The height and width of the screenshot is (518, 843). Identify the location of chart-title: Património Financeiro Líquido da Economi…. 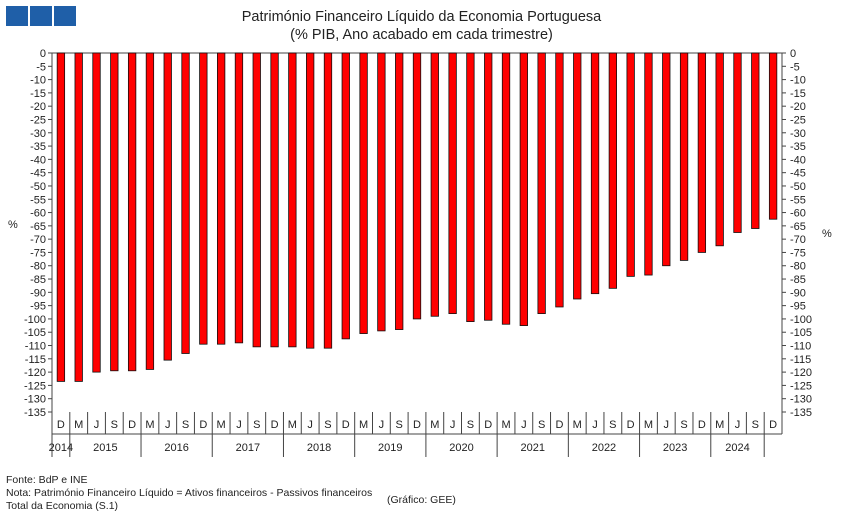
(421, 17).